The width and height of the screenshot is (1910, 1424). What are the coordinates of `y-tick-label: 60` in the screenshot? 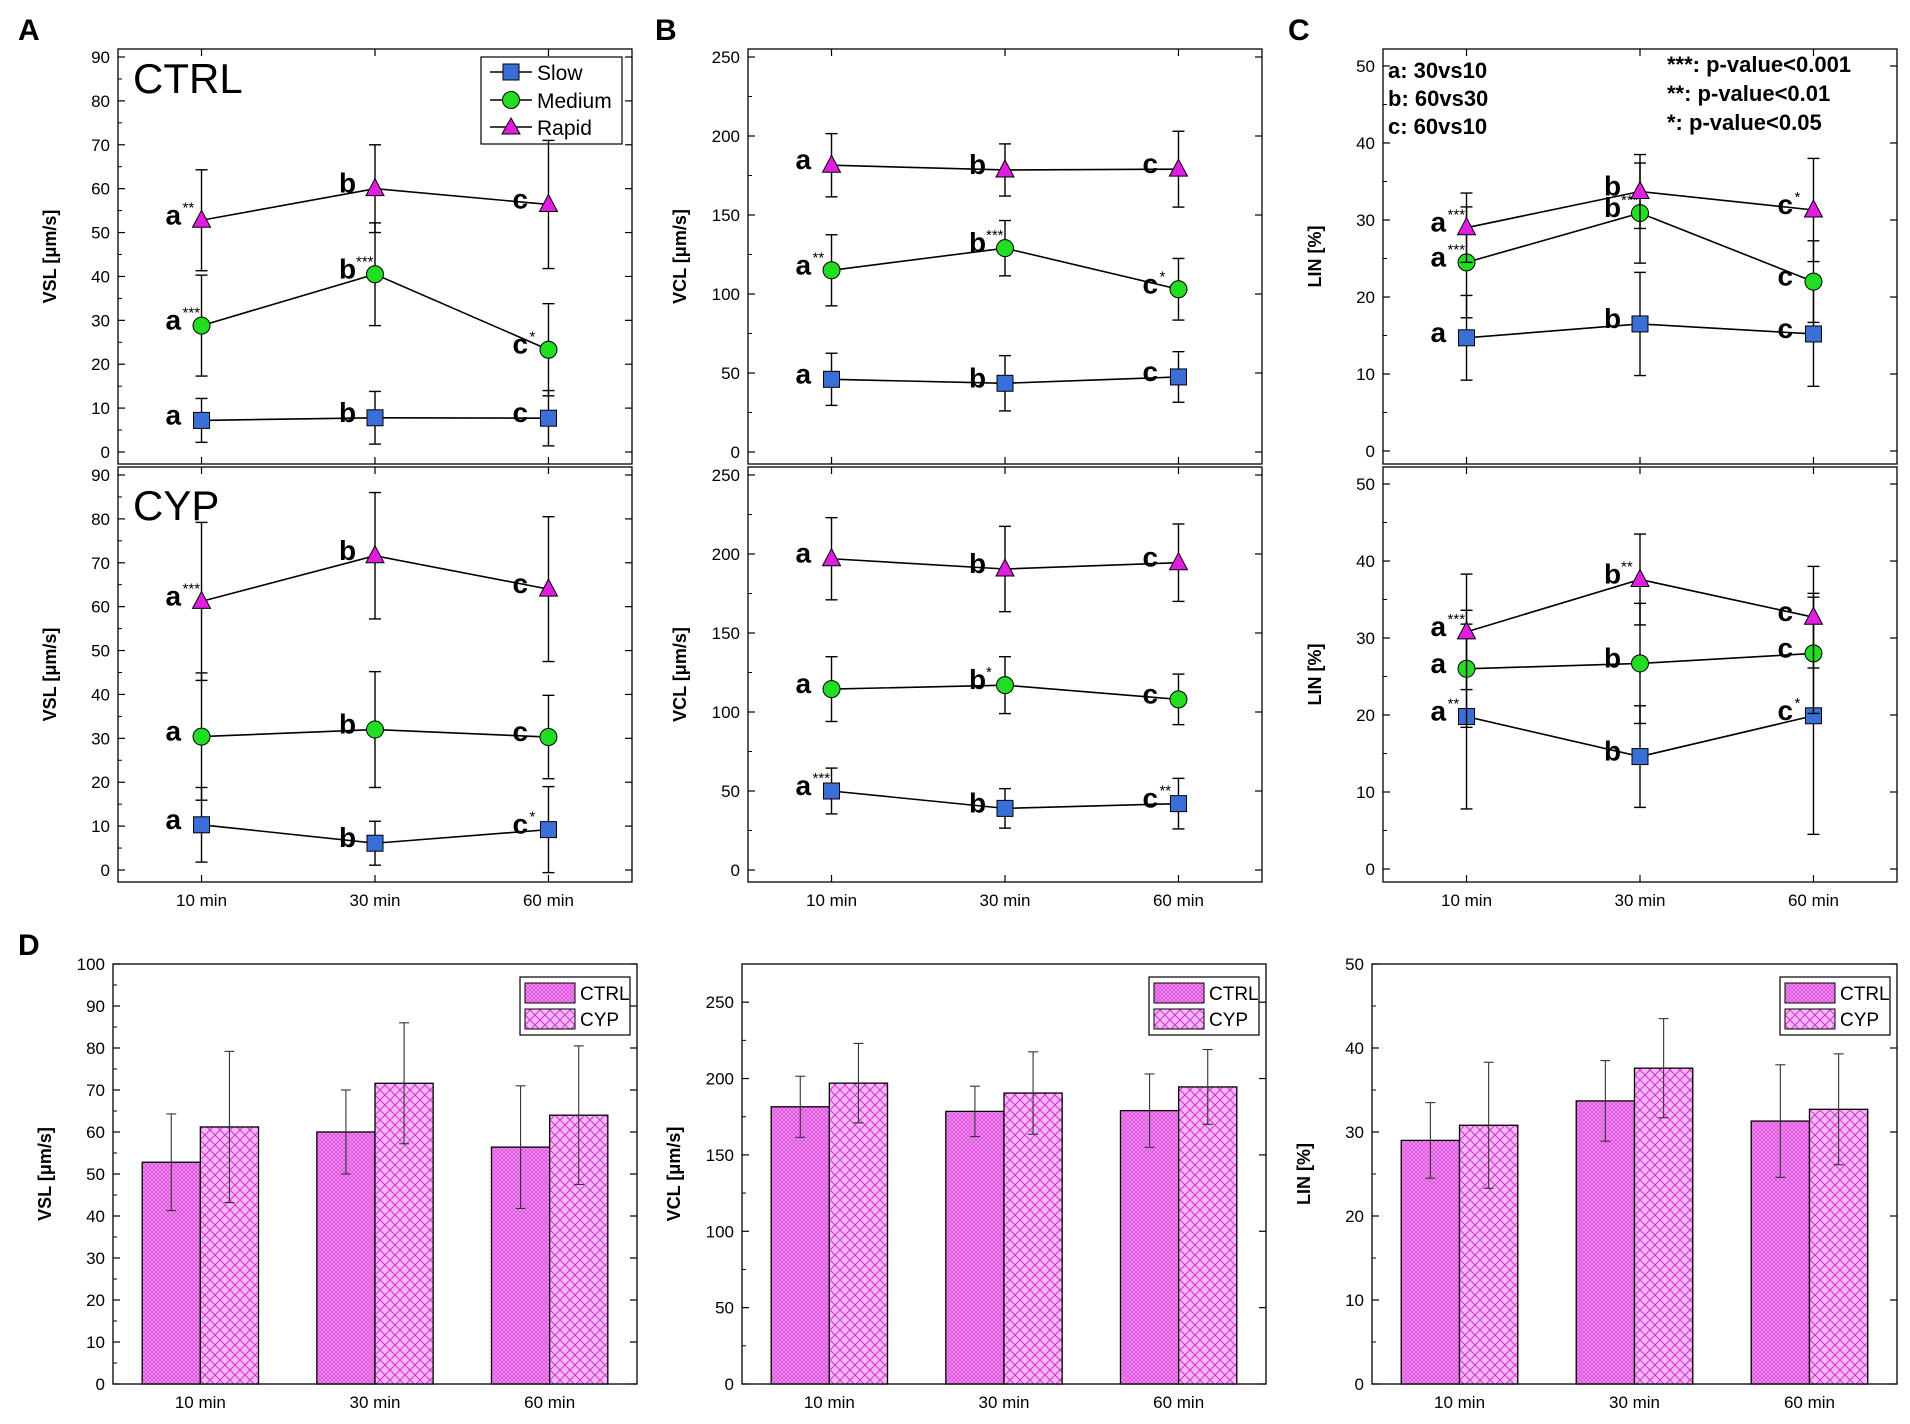 It's located at (95, 1132).